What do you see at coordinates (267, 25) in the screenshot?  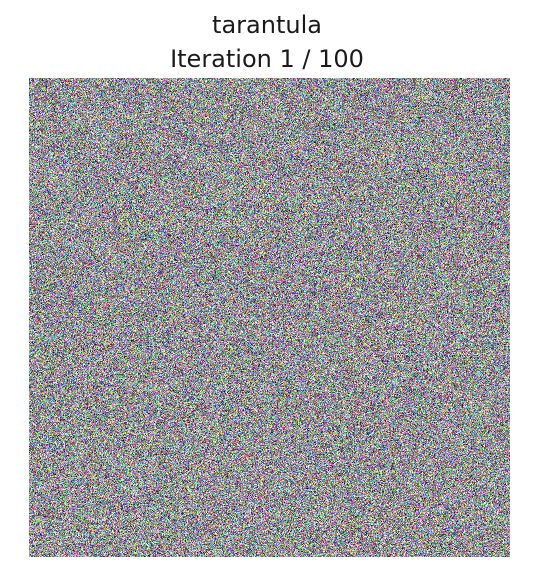 I see `class-title: tarantula` at bounding box center [267, 25].